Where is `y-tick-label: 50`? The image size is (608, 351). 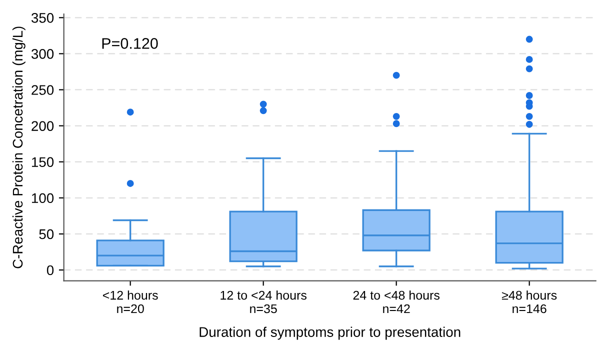 y-tick-label: 50 is located at coordinates (46, 234).